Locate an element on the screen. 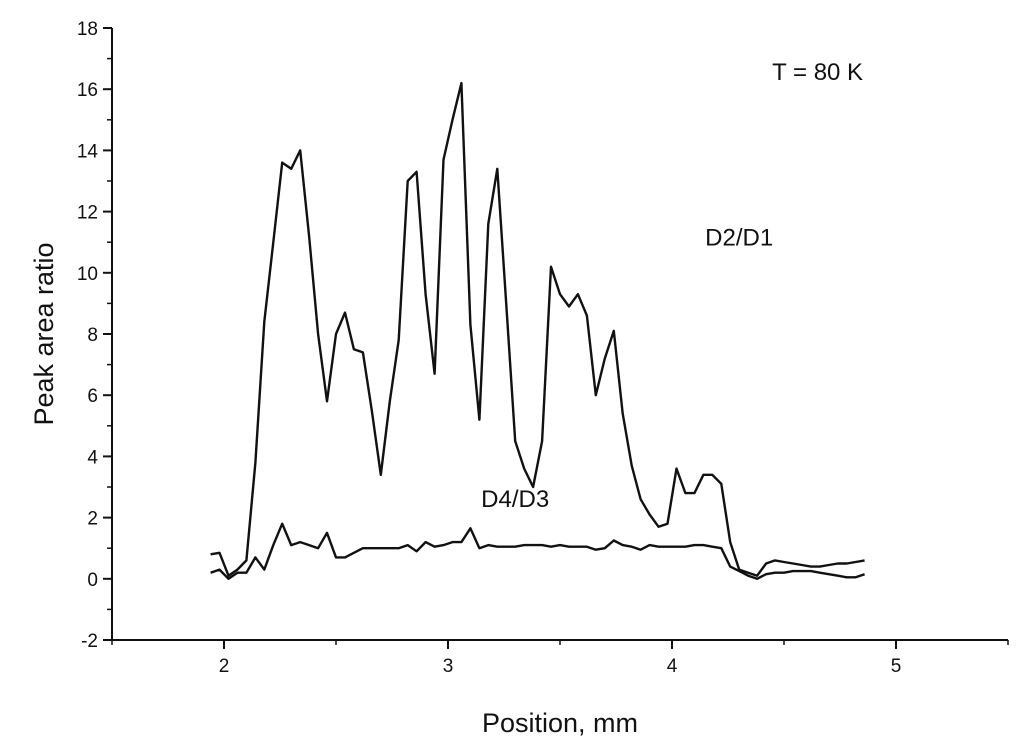  annotation-d4-d3: D4/D3 is located at coordinates (515, 499).